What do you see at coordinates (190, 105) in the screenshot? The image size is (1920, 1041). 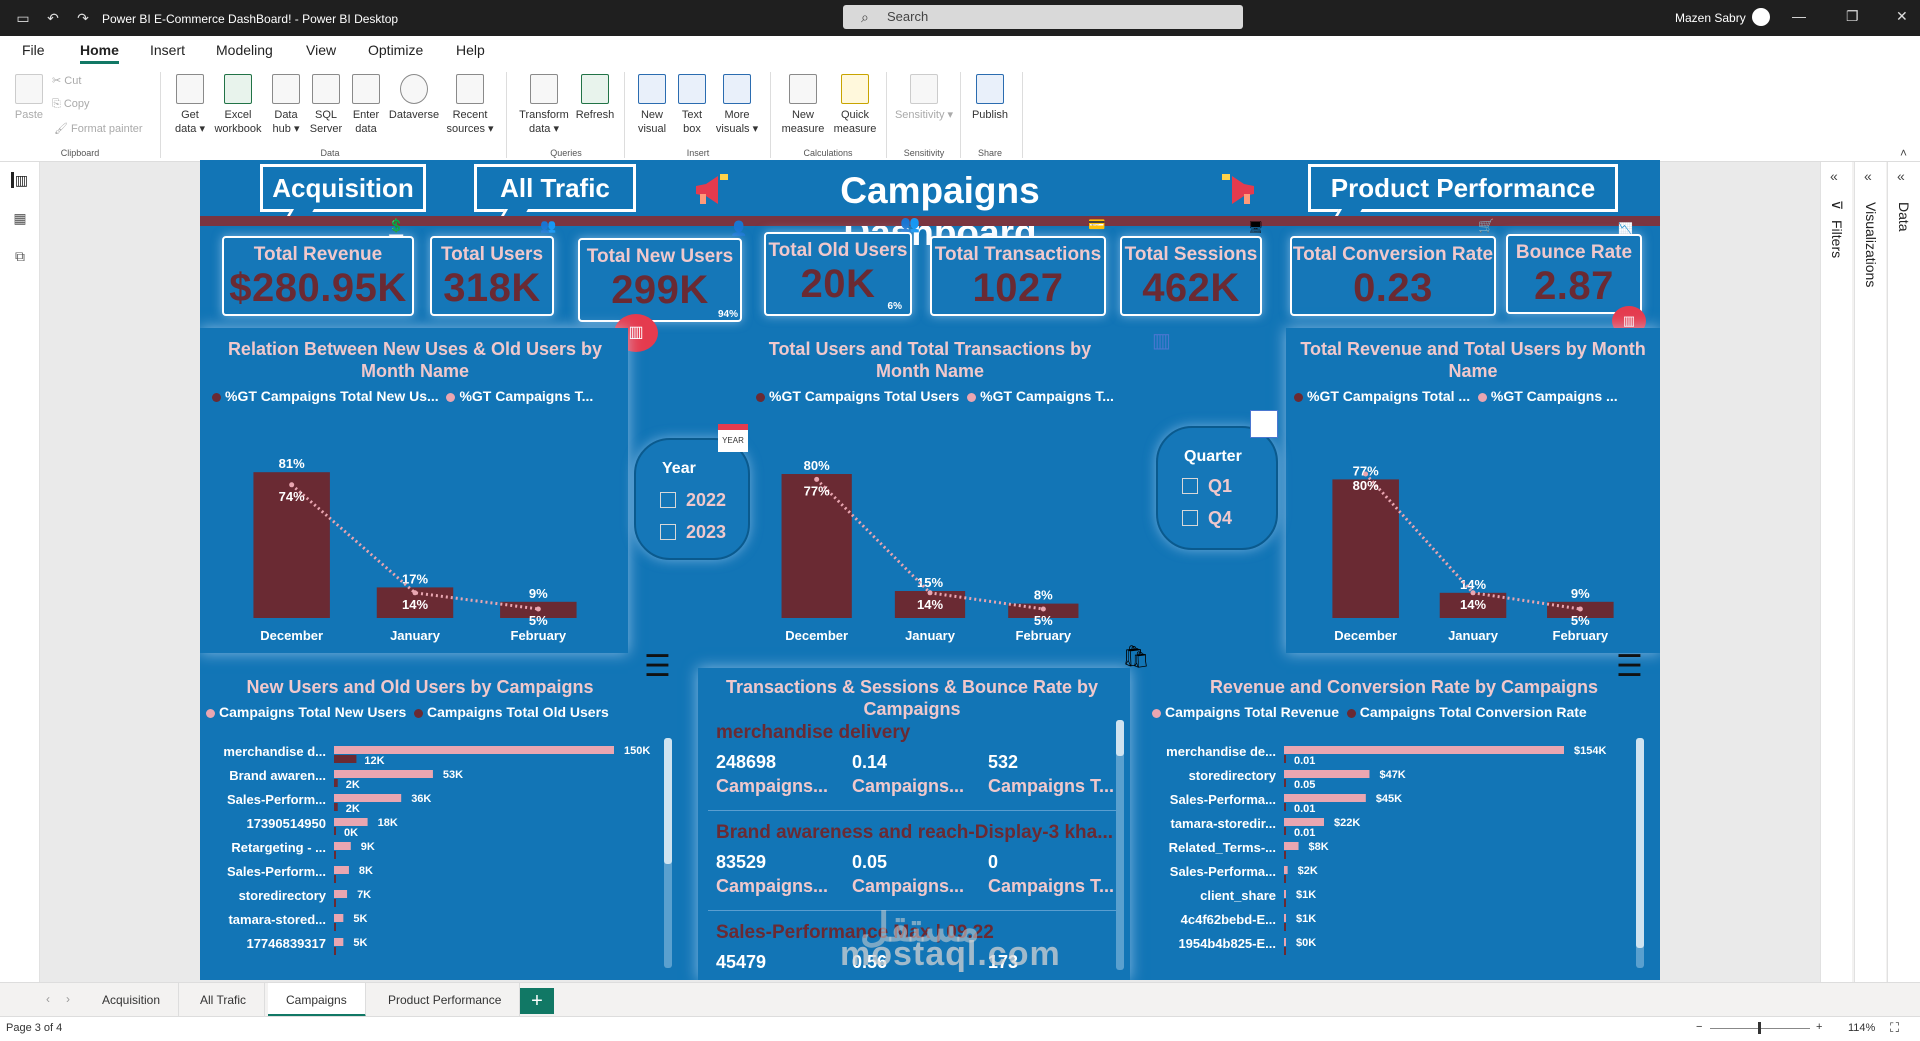 I see `get-data-button: Get data ▾` at bounding box center [190, 105].